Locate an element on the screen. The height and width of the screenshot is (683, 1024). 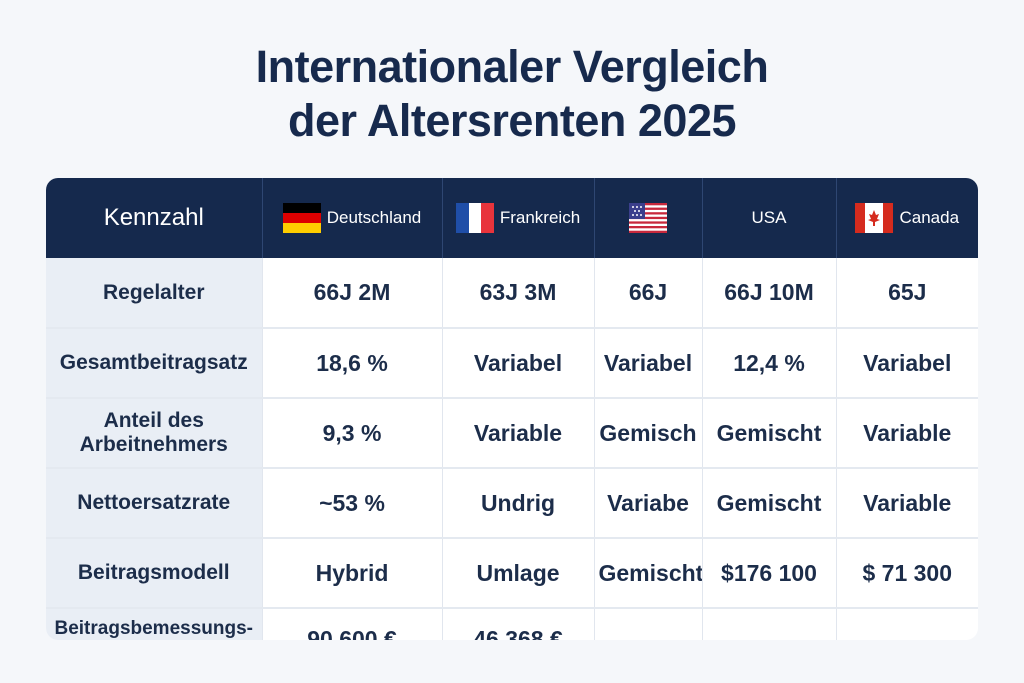
row-label: Regelalter is located at coordinates (154, 293).